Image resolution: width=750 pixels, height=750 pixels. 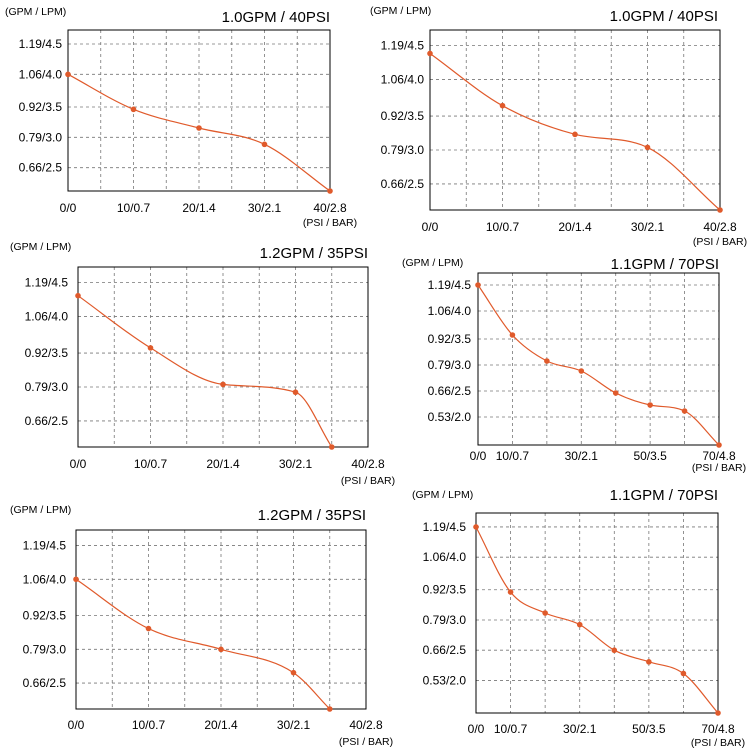 I want to click on chart-title: 1.1GPM / 70PSI, so click(x=665, y=264).